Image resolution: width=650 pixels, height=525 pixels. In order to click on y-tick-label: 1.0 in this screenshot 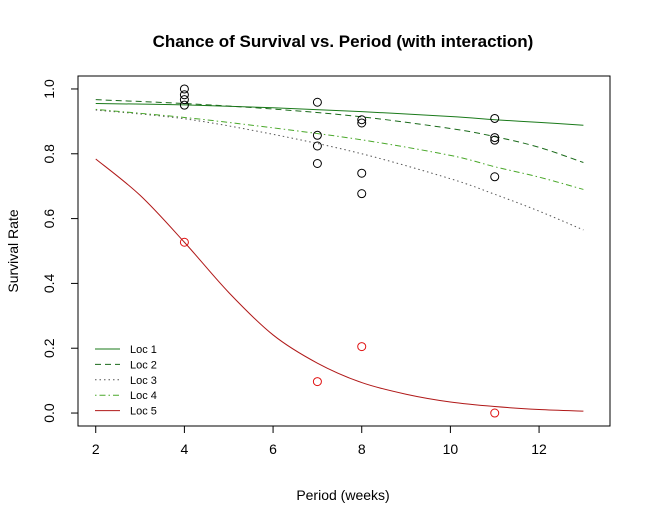, I will do `click(49, 89)`.